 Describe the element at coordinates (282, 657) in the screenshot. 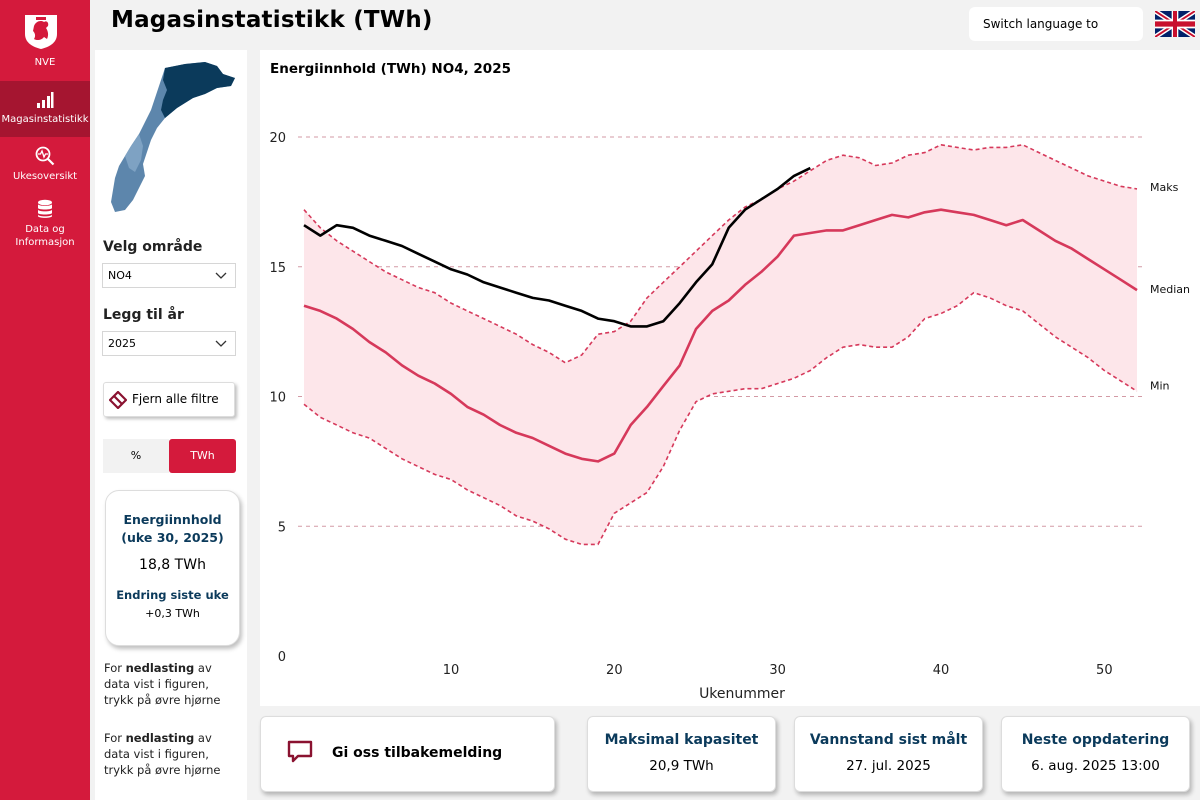

I see `y-tick-label: 0` at that location.